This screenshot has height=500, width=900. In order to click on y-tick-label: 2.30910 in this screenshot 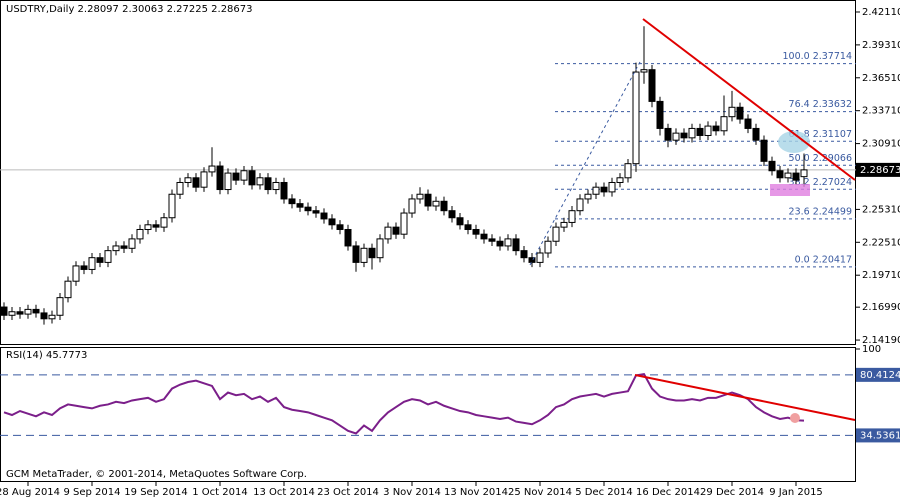, I will do `click(881, 144)`.